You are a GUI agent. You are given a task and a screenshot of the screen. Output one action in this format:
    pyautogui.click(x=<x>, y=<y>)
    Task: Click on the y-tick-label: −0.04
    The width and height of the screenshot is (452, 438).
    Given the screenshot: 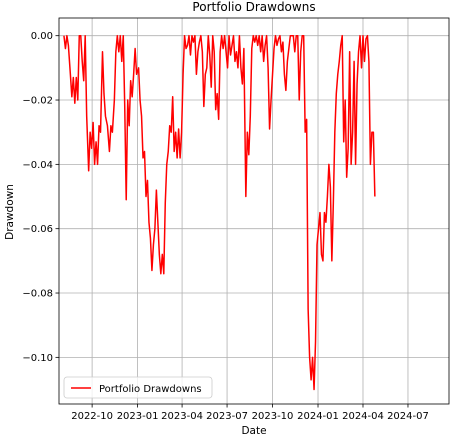 What is the action you would take?
    pyautogui.click(x=37, y=165)
    